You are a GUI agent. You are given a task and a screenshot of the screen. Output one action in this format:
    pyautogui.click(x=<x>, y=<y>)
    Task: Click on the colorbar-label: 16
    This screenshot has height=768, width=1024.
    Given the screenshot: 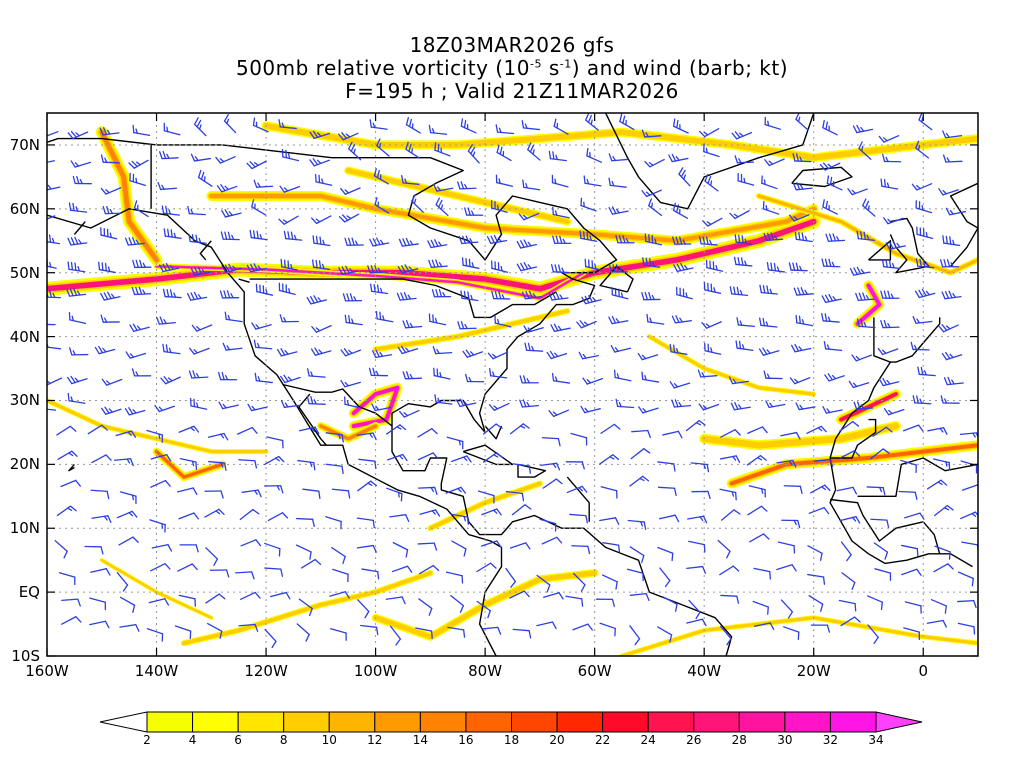 What is the action you would take?
    pyautogui.click(x=466, y=740)
    